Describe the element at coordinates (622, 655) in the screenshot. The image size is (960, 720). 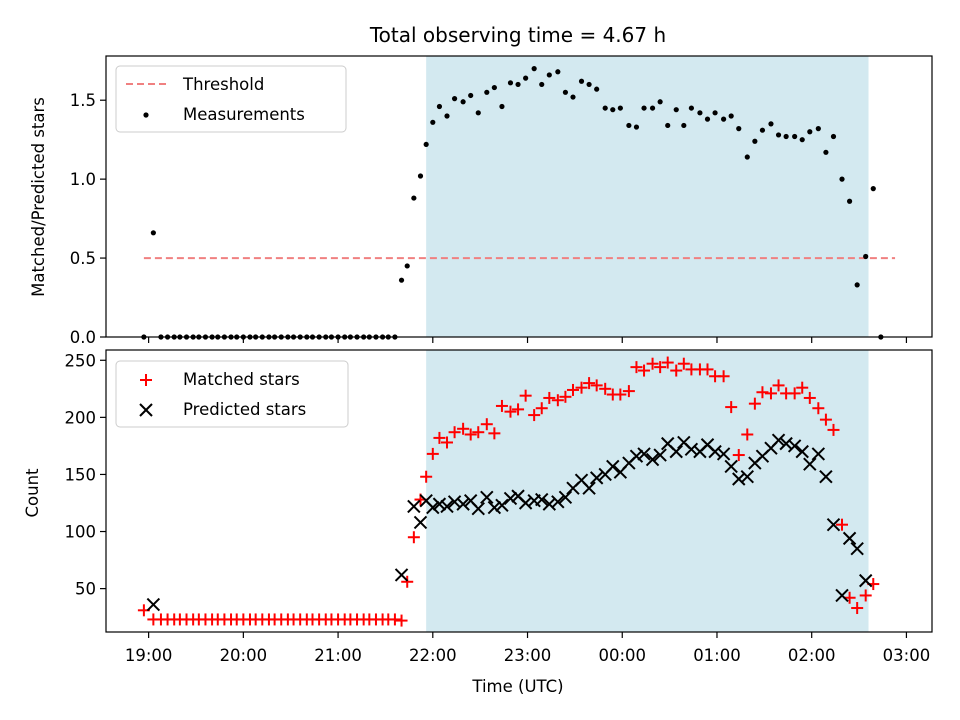
I see `x-tick-label: 00:00` at that location.